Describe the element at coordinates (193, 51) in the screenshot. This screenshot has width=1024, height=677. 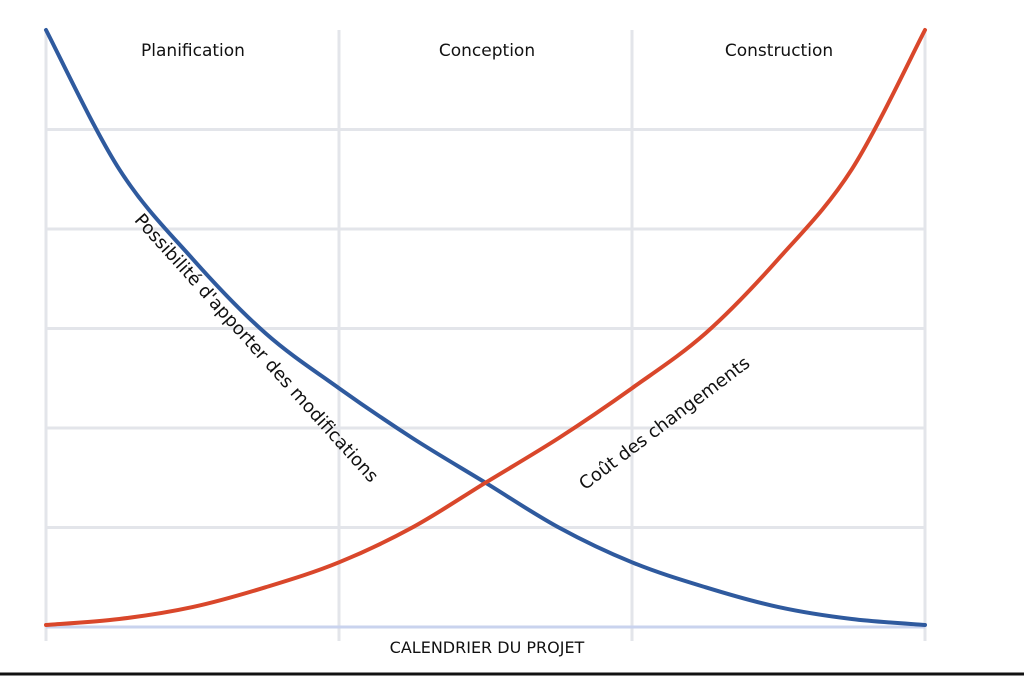
I see `phase-label-planification: Planification` at that location.